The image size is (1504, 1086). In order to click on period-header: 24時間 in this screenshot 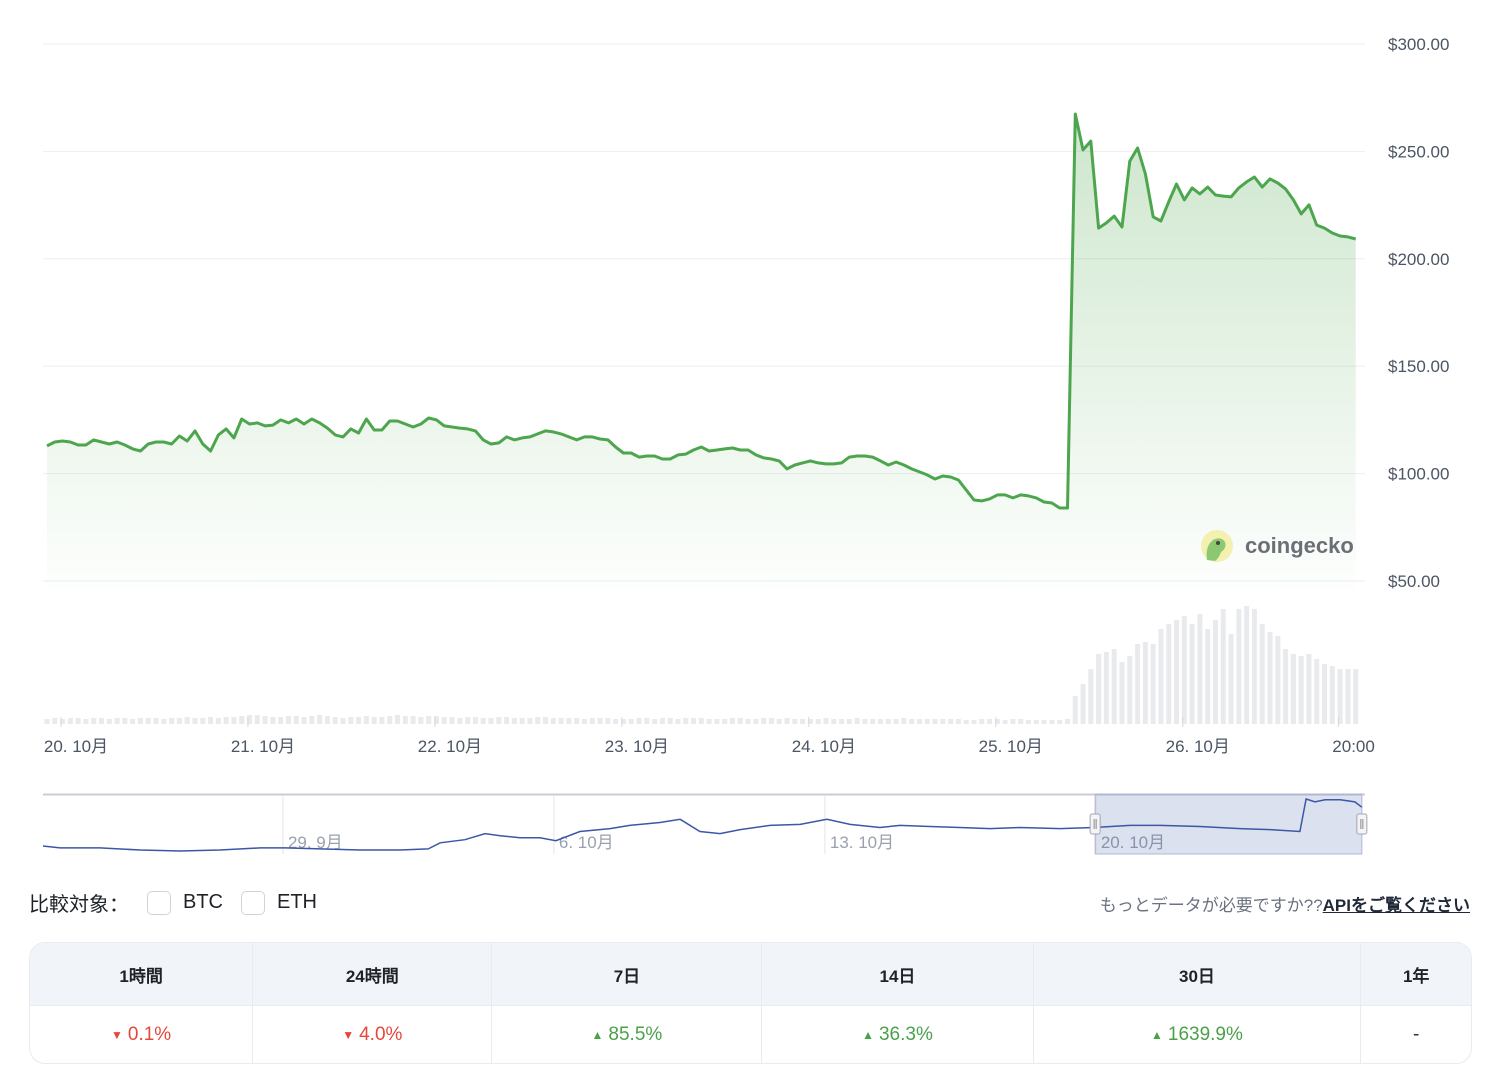, I will do `click(372, 974)`.